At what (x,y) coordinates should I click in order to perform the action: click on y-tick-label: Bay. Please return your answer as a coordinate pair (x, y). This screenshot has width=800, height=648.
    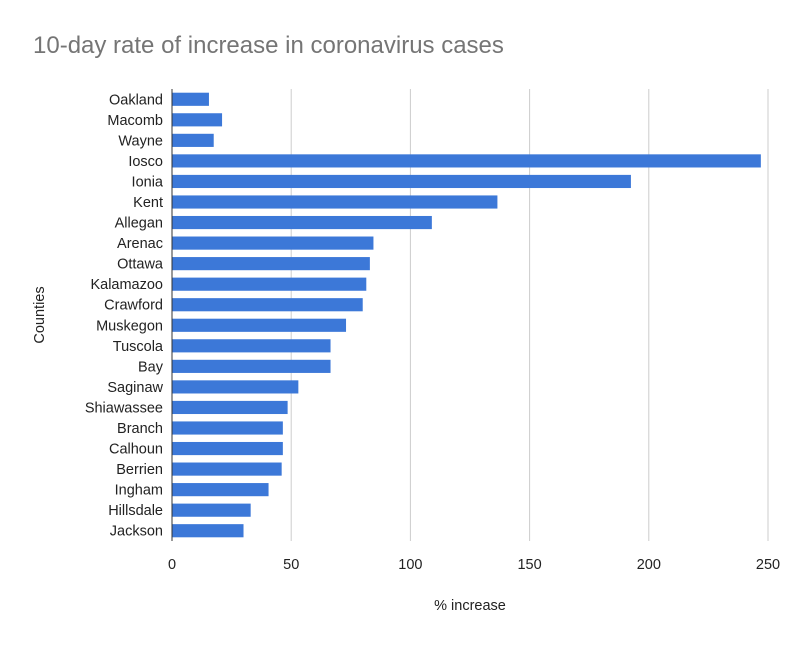
    Looking at the image, I should click on (151, 367).